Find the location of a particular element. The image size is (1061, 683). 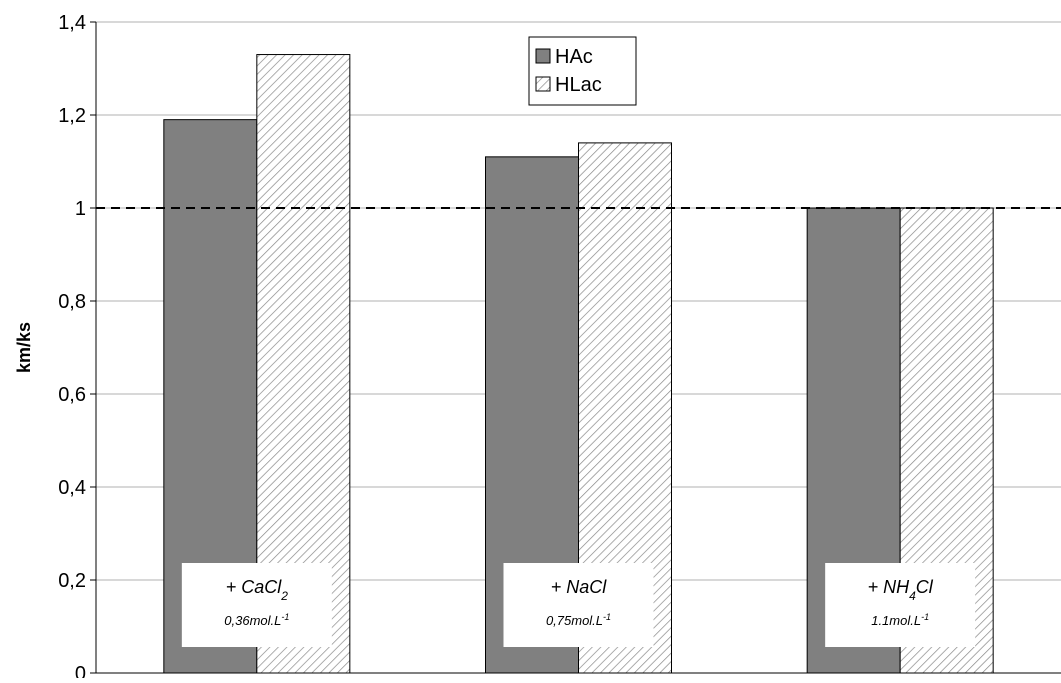

y-tick-label: 1 is located at coordinates (80, 209).